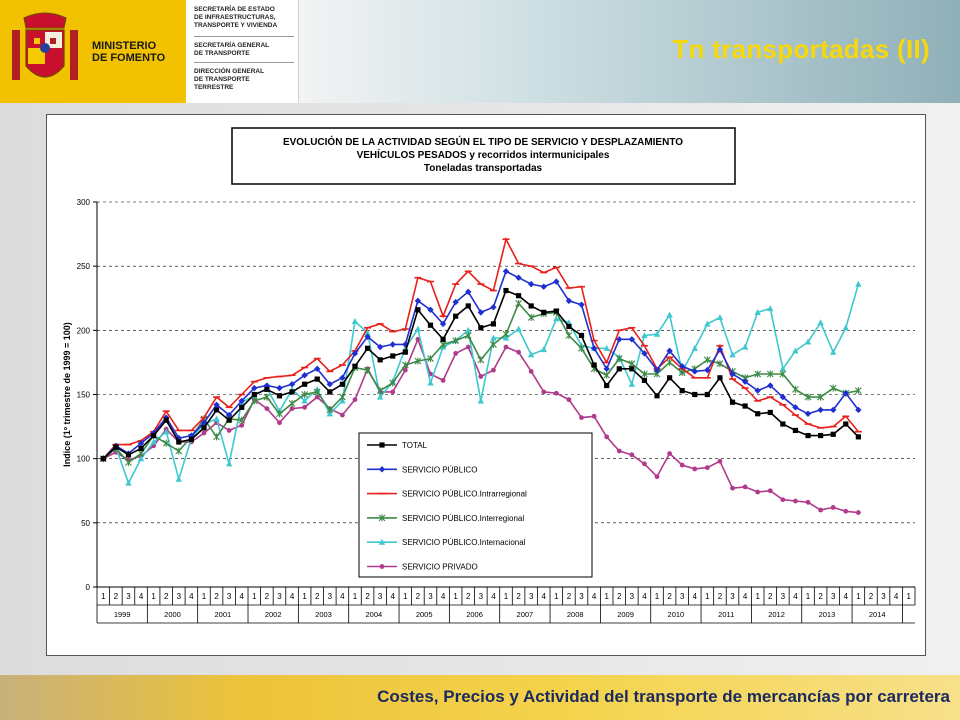  Describe the element at coordinates (323, 614) in the screenshot. I see `year-label: 2003` at that location.